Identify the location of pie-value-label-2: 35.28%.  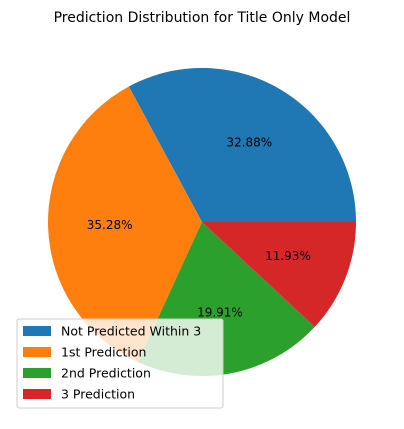
(110, 225).